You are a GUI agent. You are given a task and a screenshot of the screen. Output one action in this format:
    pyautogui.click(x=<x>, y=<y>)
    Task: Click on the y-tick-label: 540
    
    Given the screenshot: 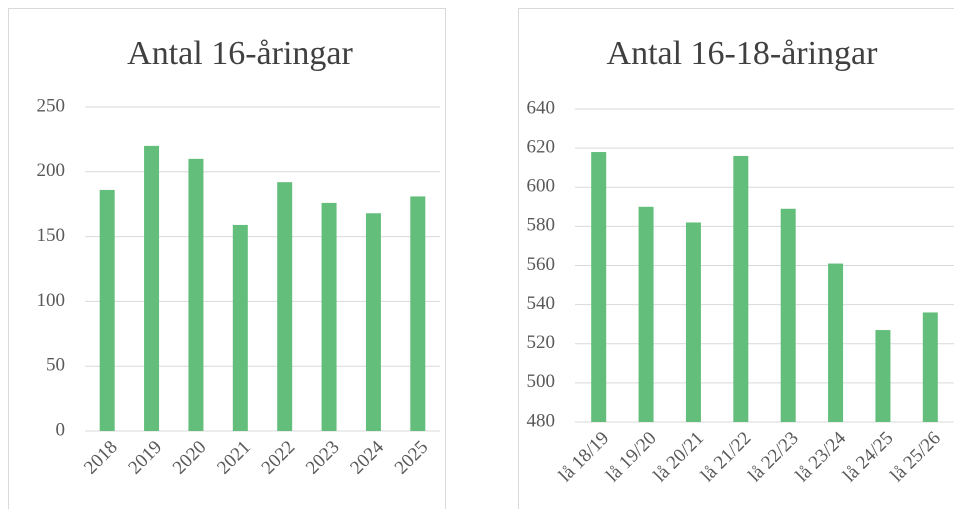 What is the action you would take?
    pyautogui.click(x=541, y=303)
    